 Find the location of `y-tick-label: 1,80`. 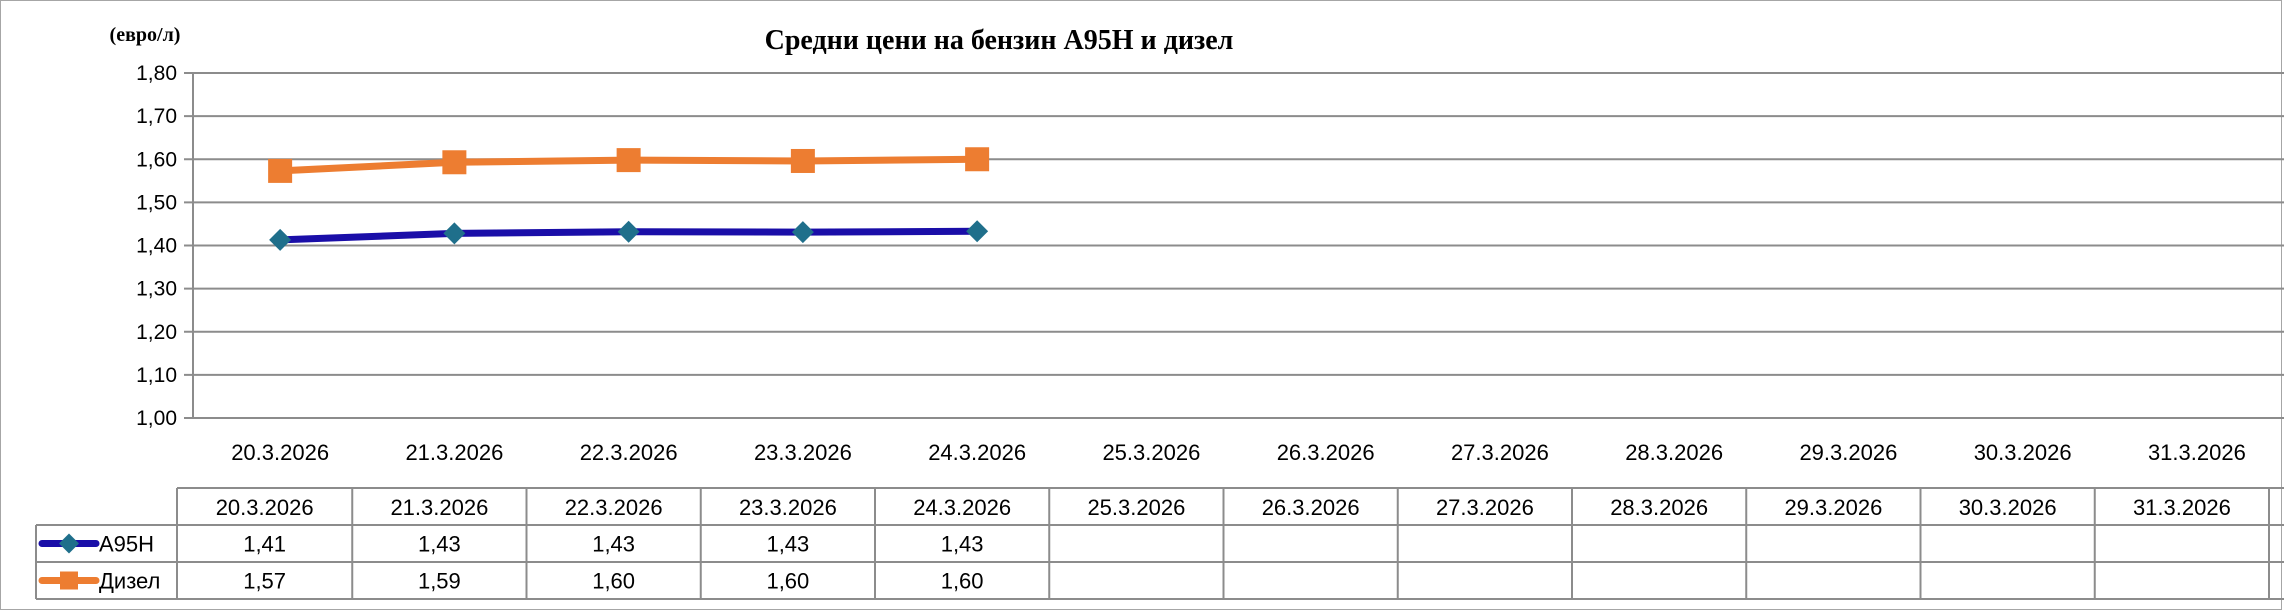

y-tick-label: 1,80 is located at coordinates (156, 73).